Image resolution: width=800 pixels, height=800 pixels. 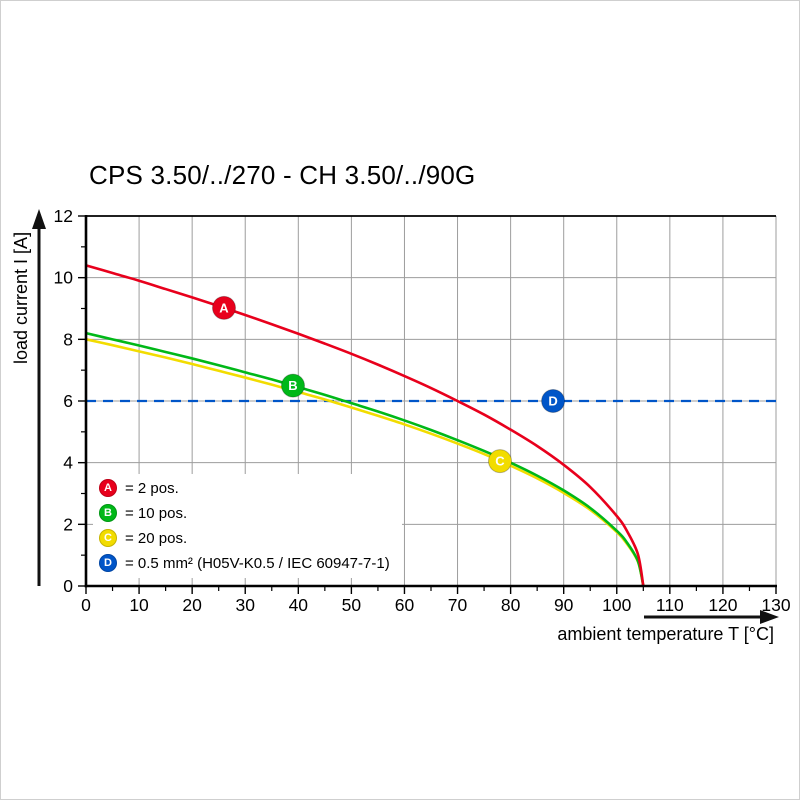 I want to click on y-axis-arrowhead-icon, so click(x=39, y=219).